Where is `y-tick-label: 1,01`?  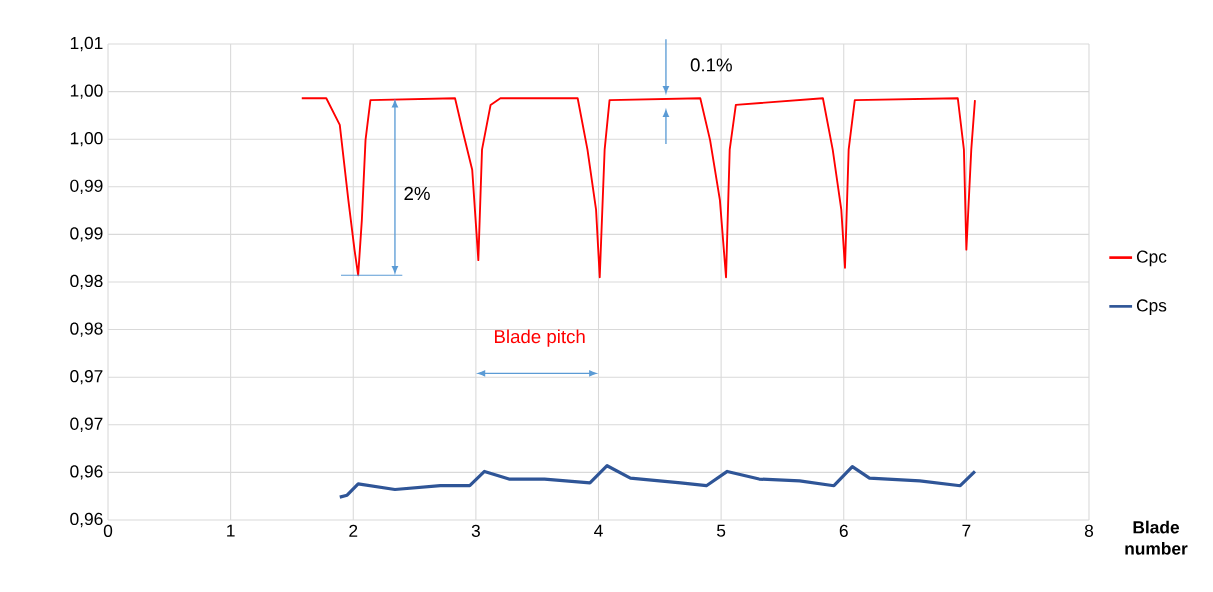 y-tick-label: 1,01 is located at coordinates (86, 44).